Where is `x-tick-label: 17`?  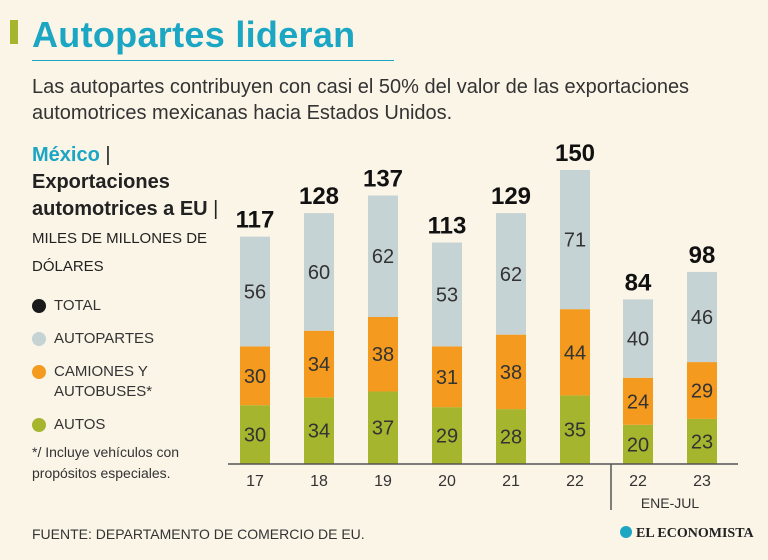 x-tick-label: 17 is located at coordinates (255, 481).